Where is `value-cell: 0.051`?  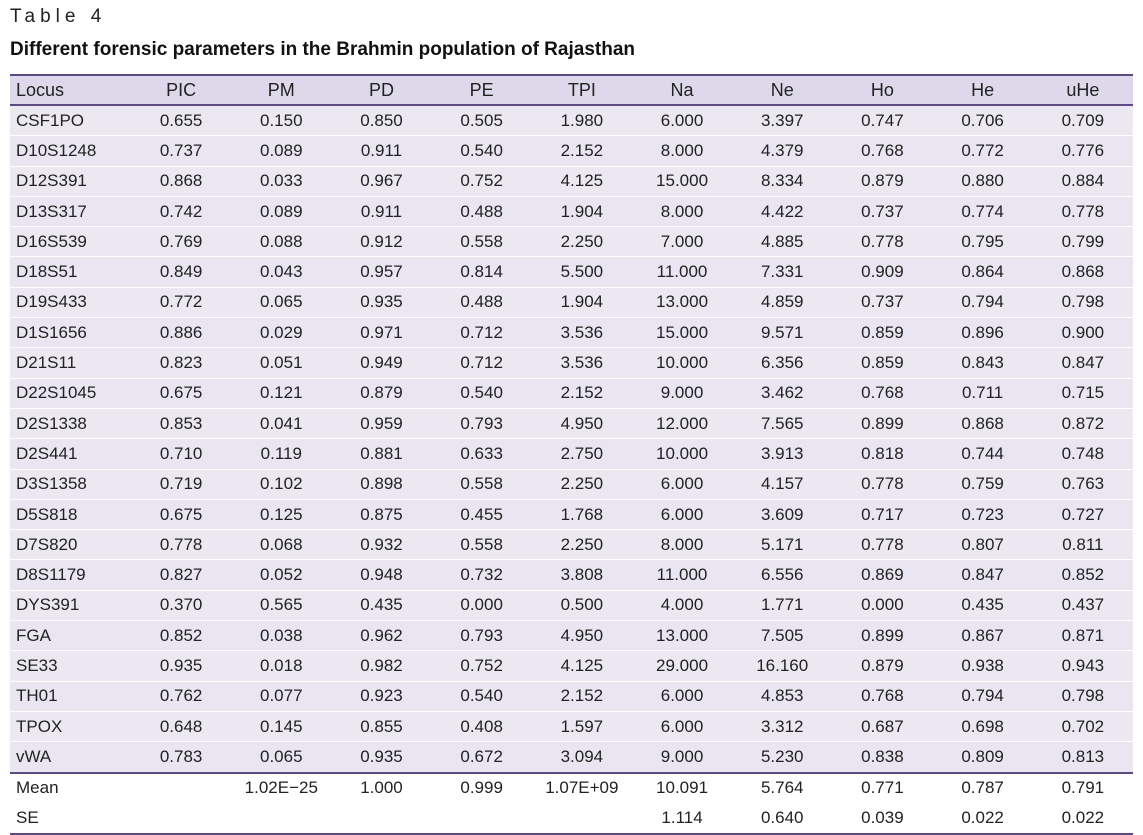
value-cell: 0.051 is located at coordinates (281, 363).